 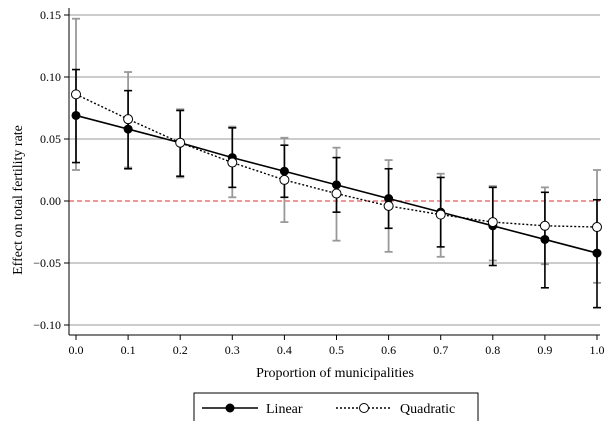 What do you see at coordinates (47, 263) in the screenshot?
I see `y-tick-label: −0.05` at bounding box center [47, 263].